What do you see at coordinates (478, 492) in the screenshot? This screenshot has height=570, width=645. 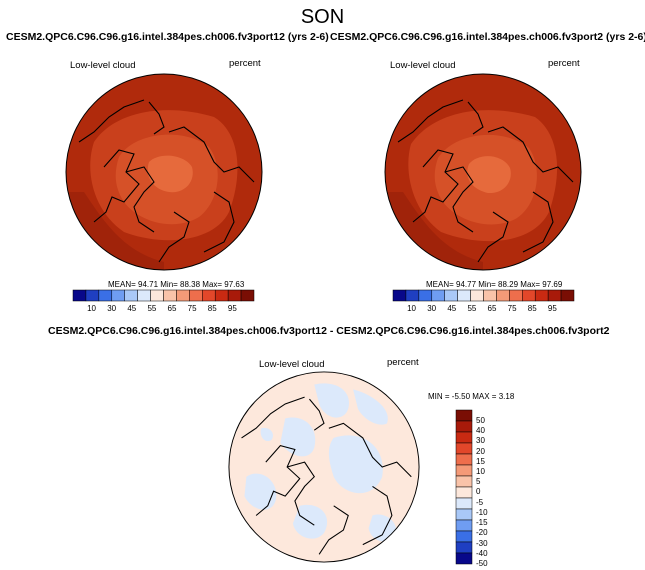 I see `diff-colorbar-tick-label: 0` at bounding box center [478, 492].